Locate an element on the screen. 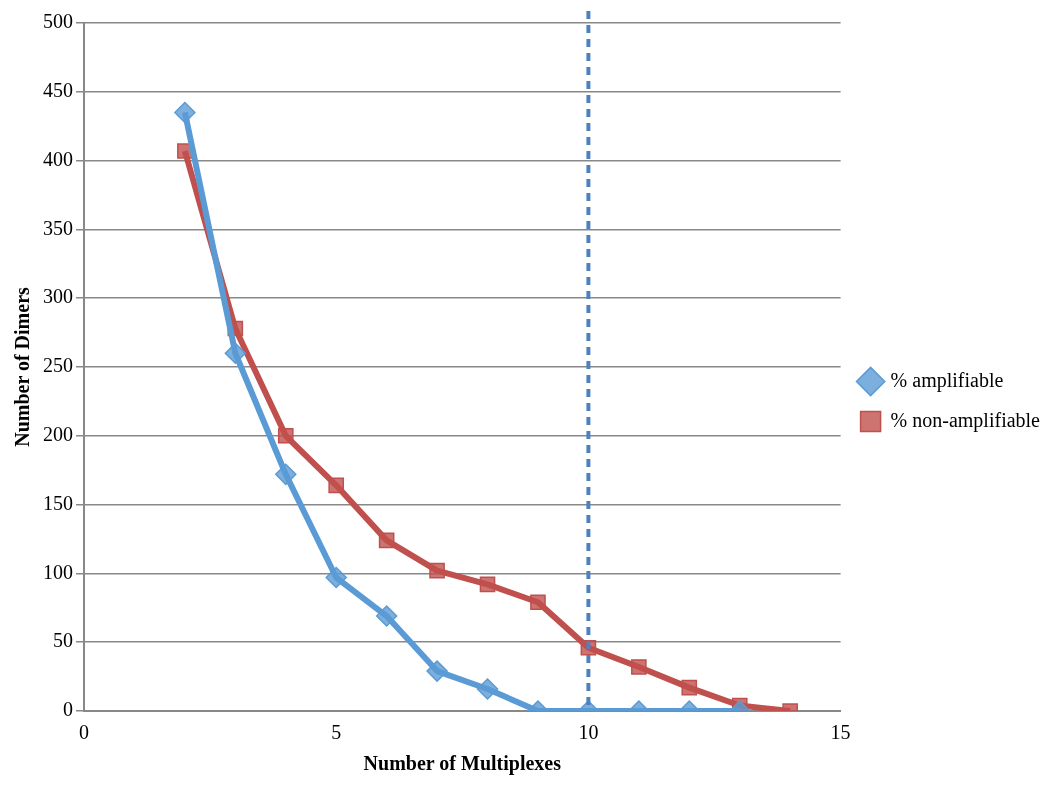 The height and width of the screenshot is (789, 1062). y-tick-label: 450 is located at coordinates (58, 90).